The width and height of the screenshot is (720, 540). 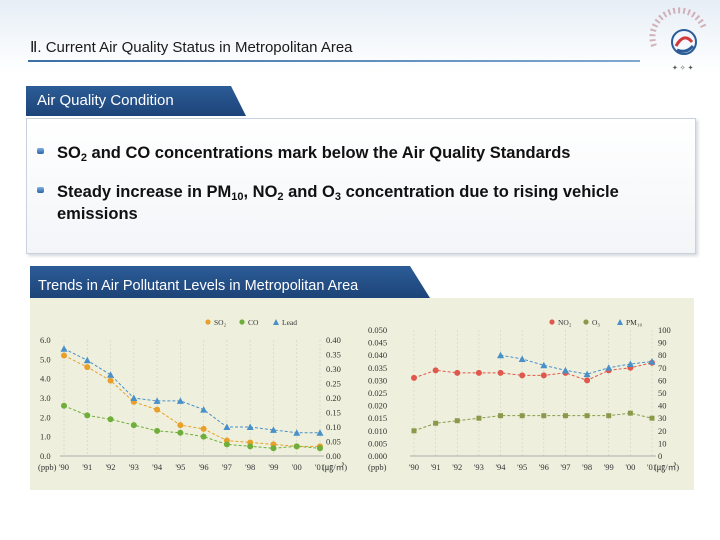 I want to click on left-axis-tick-label: 0.010, so click(x=377, y=431).